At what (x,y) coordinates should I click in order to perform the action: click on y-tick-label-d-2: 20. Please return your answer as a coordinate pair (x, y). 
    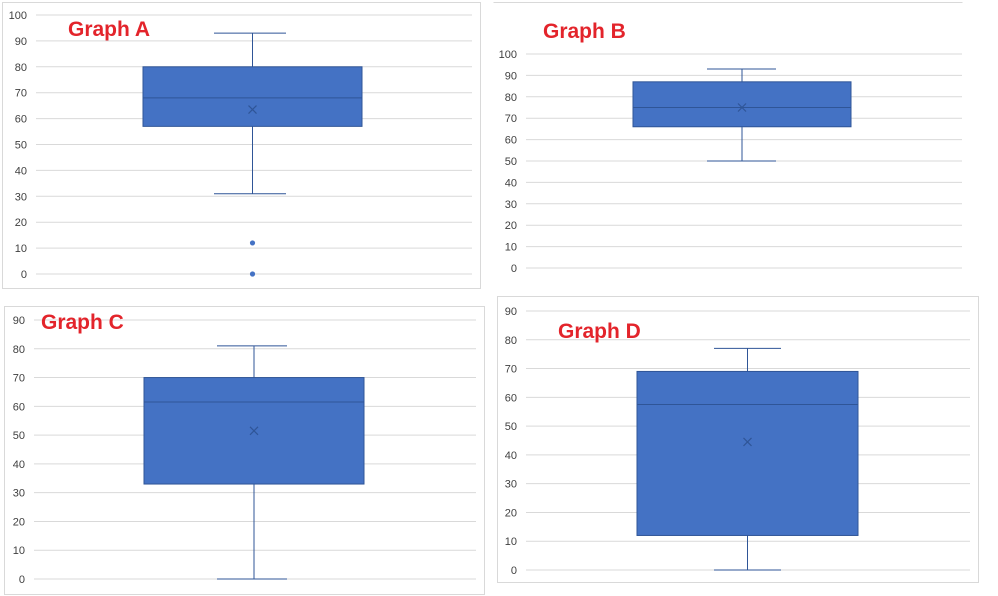
    Looking at the image, I should click on (511, 513).